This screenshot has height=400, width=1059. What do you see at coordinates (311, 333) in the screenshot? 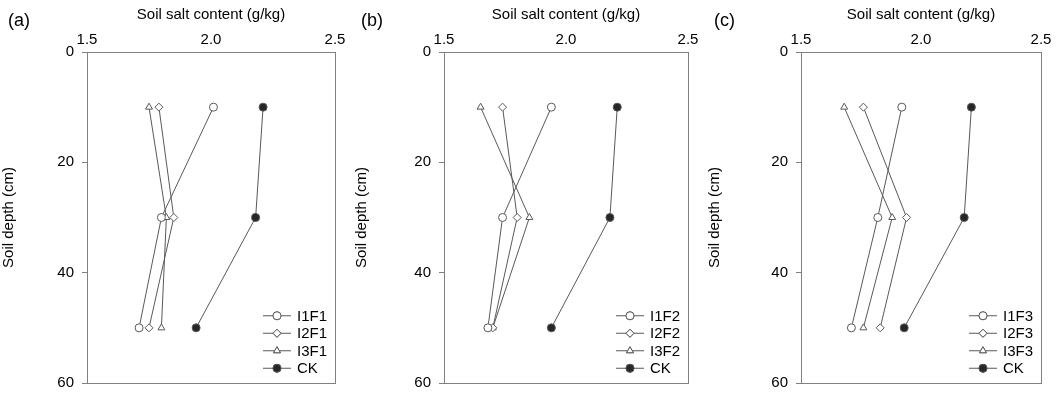
I see `legend-label: I2F1` at bounding box center [311, 333].